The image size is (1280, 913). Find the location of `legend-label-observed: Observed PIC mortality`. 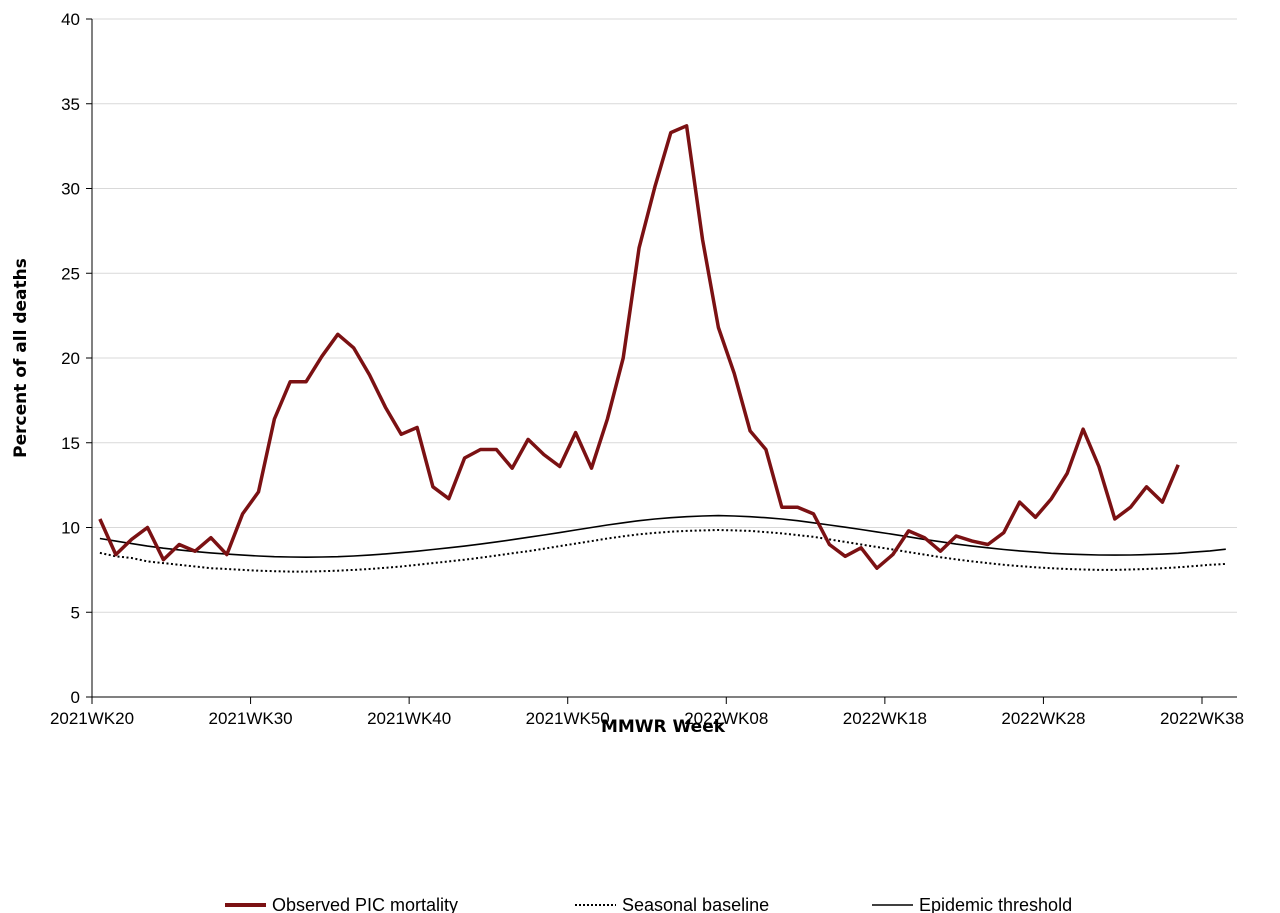

legend-label-observed: Observed PIC mortality is located at coordinates (365, 904).